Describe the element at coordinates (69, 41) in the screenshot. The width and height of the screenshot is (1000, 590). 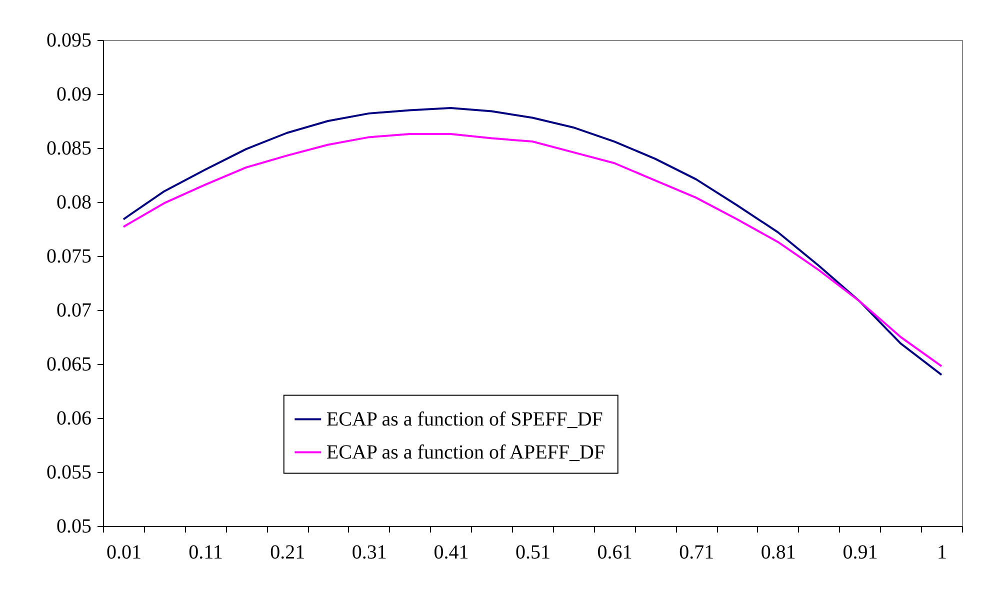
I see `y-tick-label: 0.095` at that location.